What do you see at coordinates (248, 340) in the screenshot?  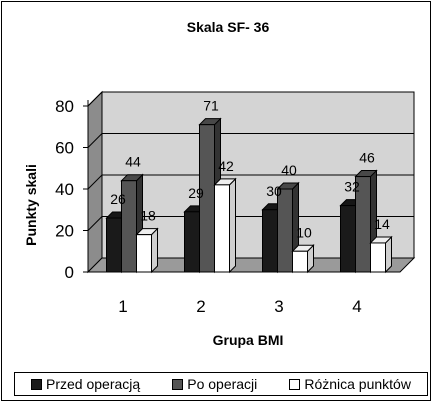 I see `x-axis-title: Grupa BMI` at bounding box center [248, 340].